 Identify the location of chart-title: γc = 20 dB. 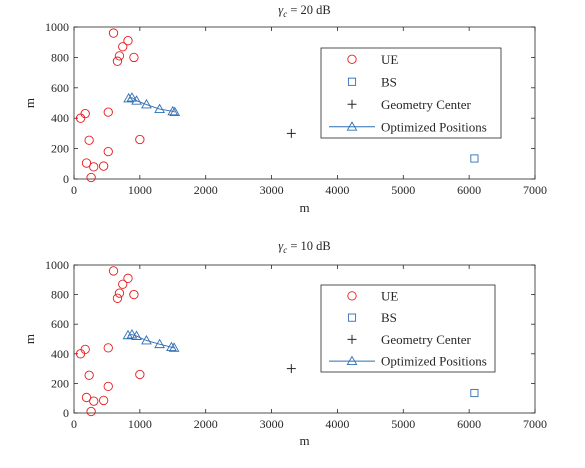
(304, 11).